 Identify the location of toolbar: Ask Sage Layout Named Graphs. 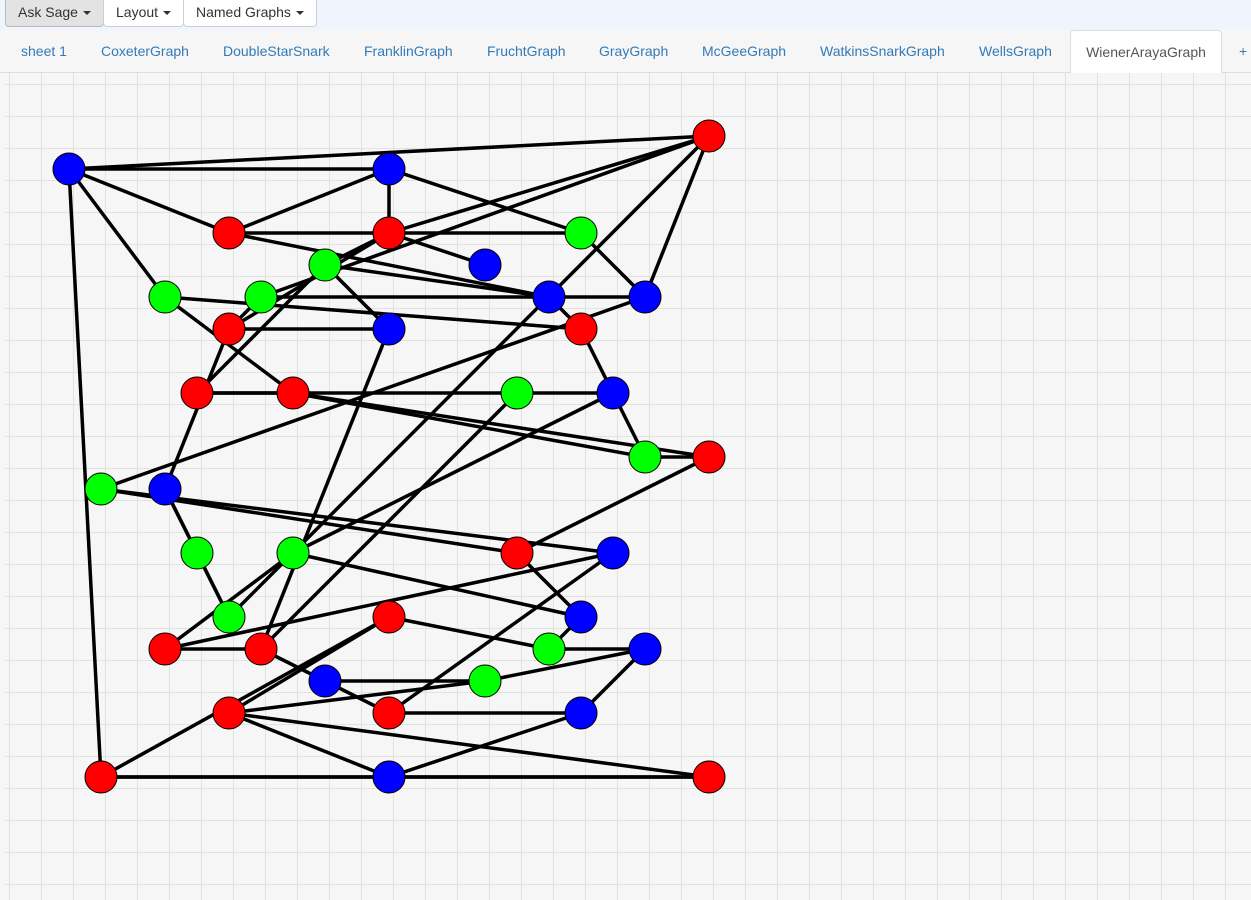
(625, 15).